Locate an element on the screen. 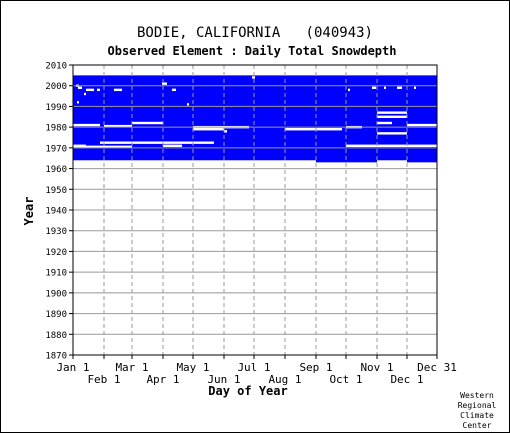 The height and width of the screenshot is (433, 510). credit-line-3: Climate is located at coordinates (477, 415).